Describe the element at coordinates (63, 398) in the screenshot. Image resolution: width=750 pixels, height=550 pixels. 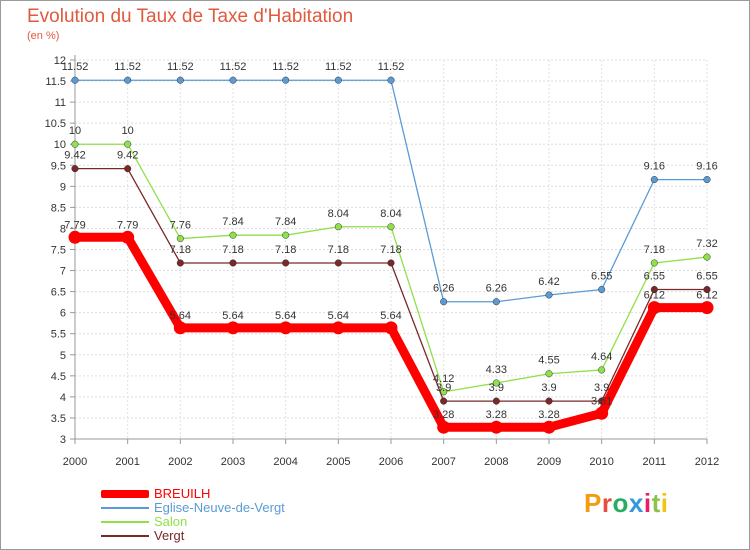
I see `y-tick-label: 4` at that location.